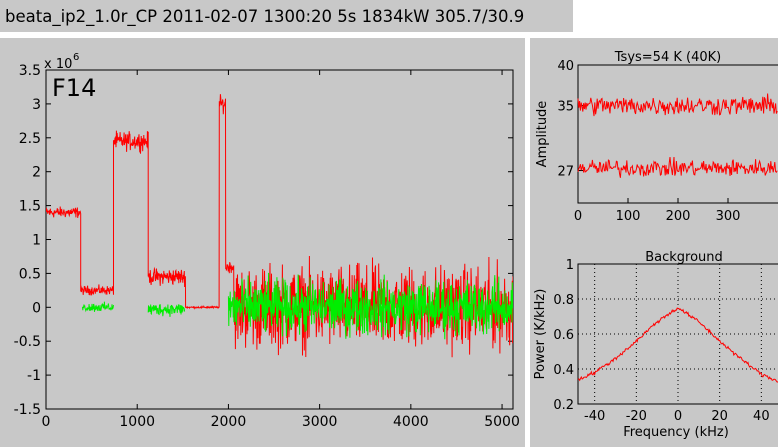  I want to click on panel-label: F14, so click(74, 88).